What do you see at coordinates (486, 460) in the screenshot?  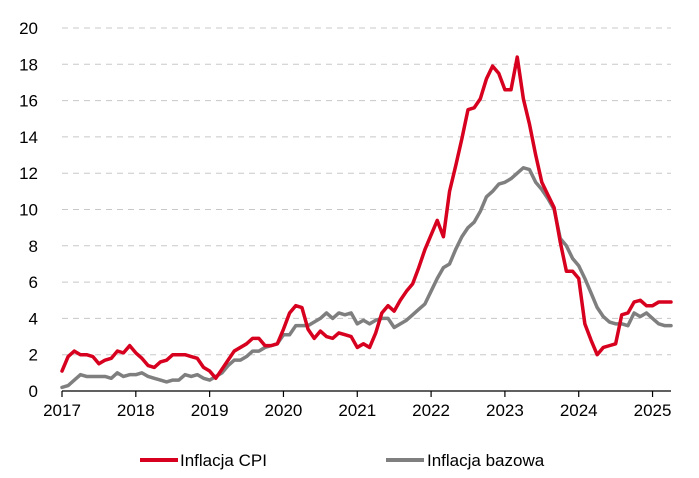 I see `legend-label-core: Inflacja bazowa` at bounding box center [486, 460].